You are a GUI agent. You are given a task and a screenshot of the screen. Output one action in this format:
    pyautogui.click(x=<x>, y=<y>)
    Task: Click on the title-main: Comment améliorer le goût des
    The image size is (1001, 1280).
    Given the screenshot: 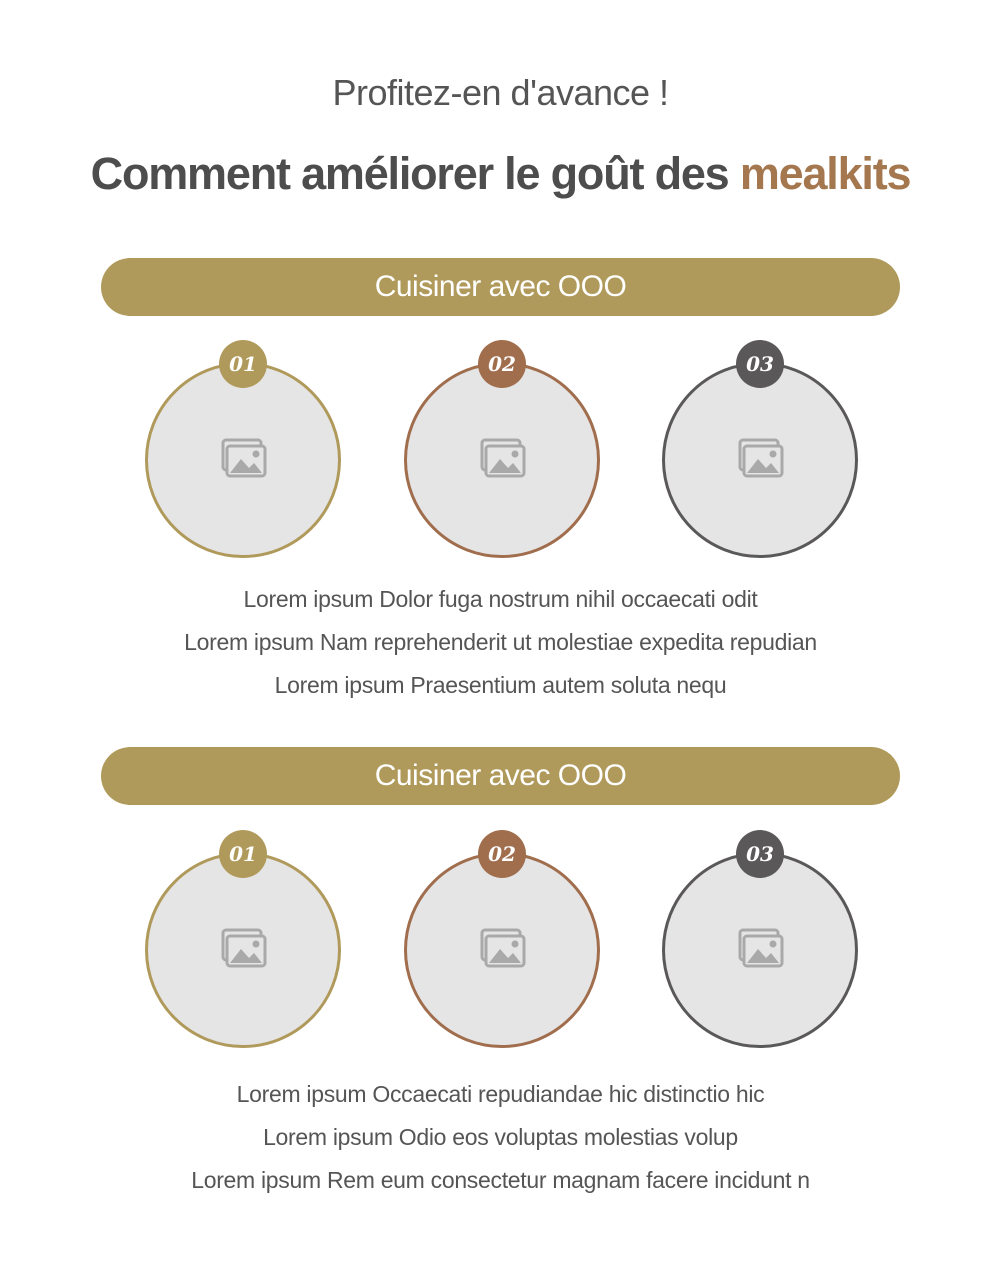 What is the action you would take?
    pyautogui.click(x=415, y=173)
    